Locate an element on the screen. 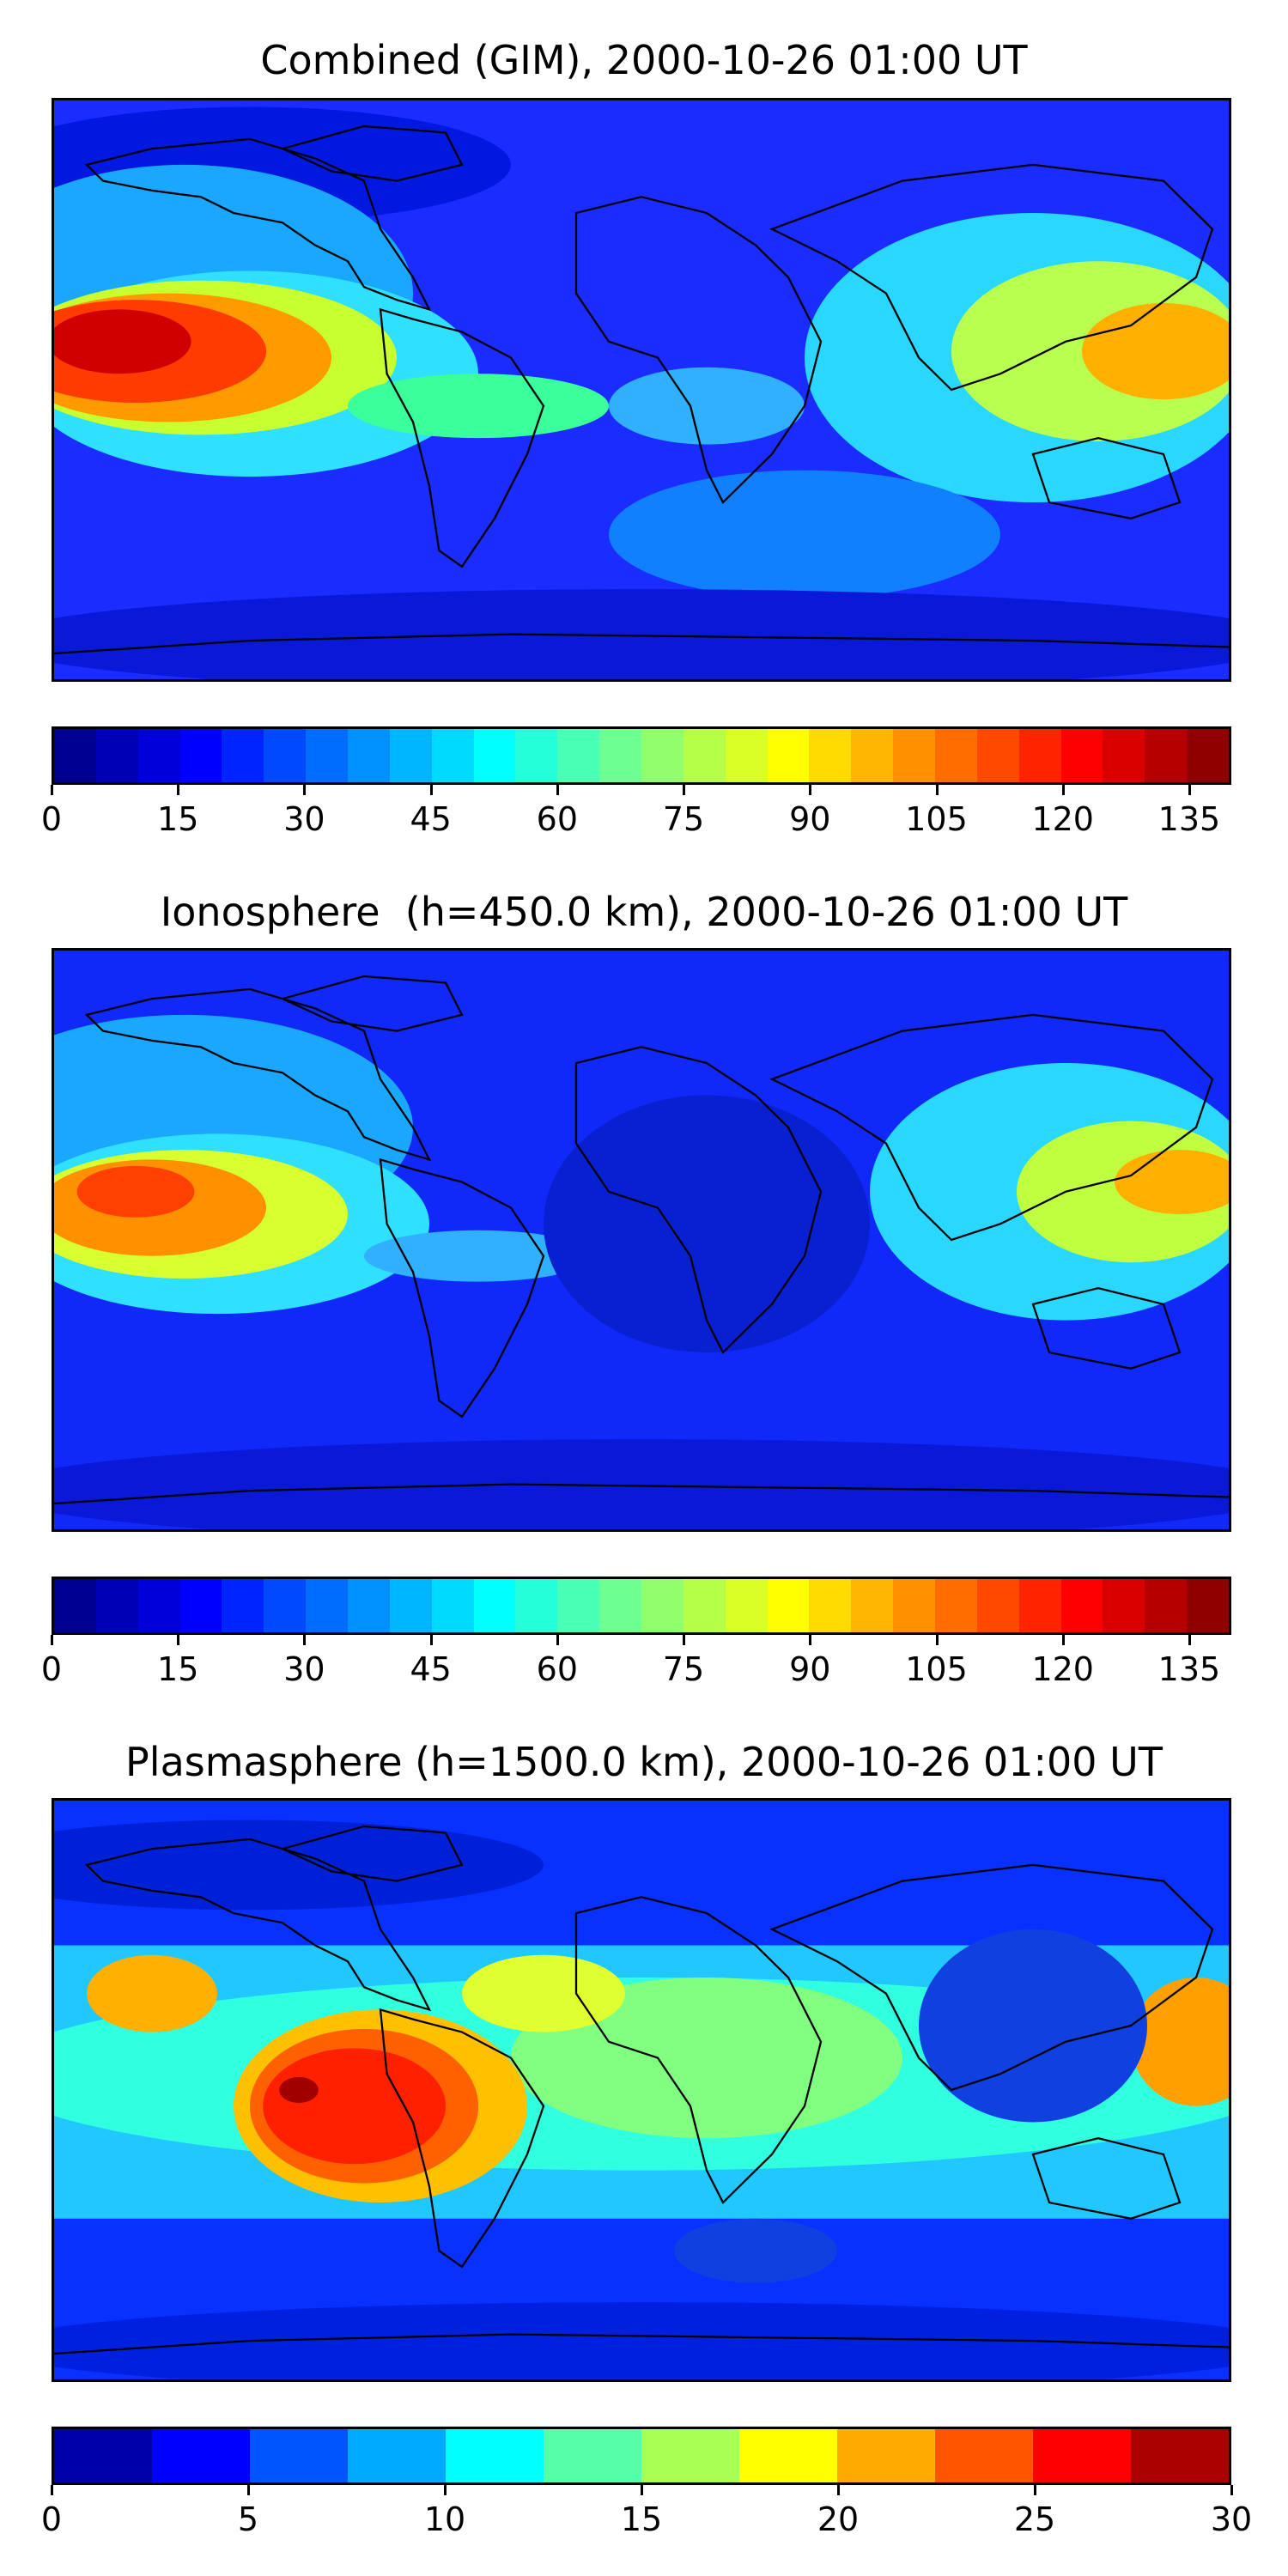 Image resolution: width=1288 pixels, height=2576 pixels. colorbar-tick-label: 25 is located at coordinates (1034, 2519).